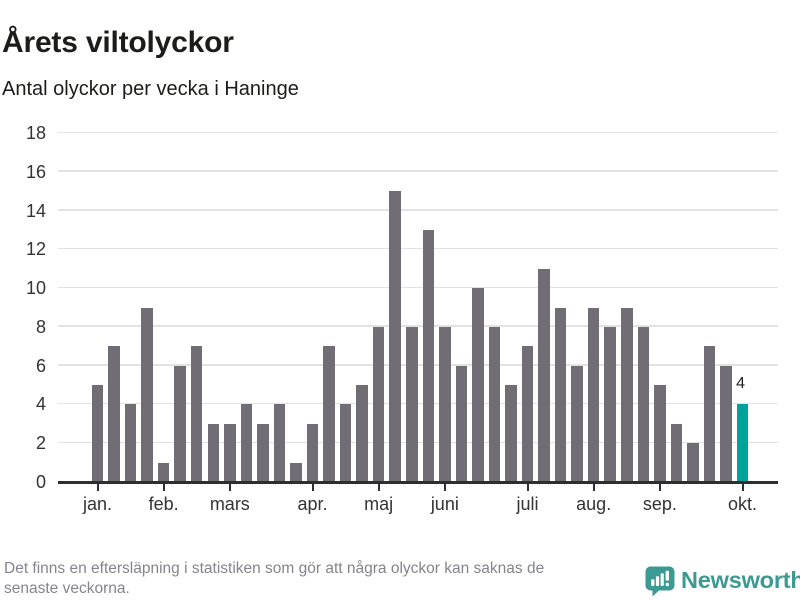 This screenshot has width=800, height=600. I want to click on y-axis-labels: 0 2 4 6 8 10 12 14 16 18, so click(23, 307).